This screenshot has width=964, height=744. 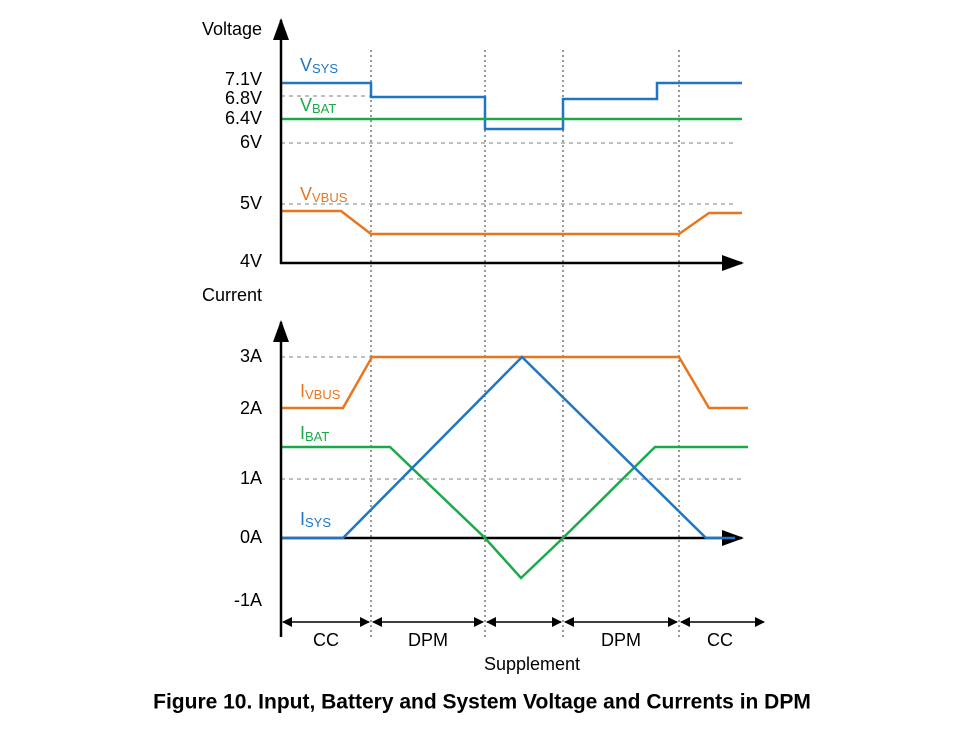 I want to click on phase-arrows: CC DPM DPM CC Supplement, so click(x=523, y=645).